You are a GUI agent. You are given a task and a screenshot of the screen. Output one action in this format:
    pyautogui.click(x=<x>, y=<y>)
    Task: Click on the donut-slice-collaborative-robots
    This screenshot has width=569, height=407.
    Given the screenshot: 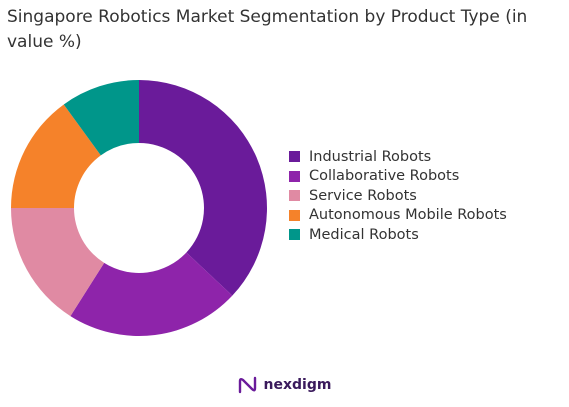 What is the action you would take?
    pyautogui.click(x=151, y=294)
    